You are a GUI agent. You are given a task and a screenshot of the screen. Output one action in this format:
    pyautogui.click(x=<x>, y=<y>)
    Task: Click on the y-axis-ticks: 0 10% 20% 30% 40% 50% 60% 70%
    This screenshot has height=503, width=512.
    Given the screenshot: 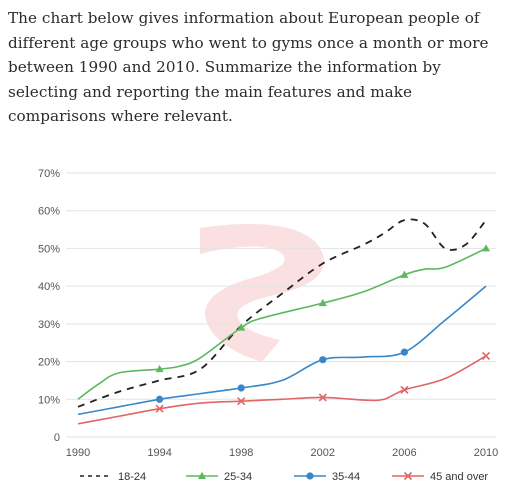 What is the action you would take?
    pyautogui.click(x=49, y=306)
    